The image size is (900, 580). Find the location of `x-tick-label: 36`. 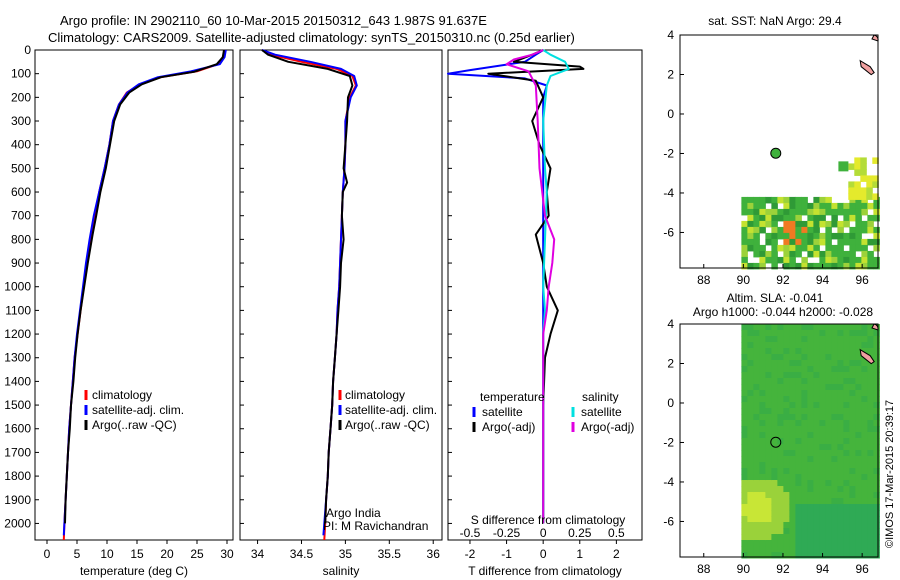

x-tick-label: 36 is located at coordinates (434, 554).